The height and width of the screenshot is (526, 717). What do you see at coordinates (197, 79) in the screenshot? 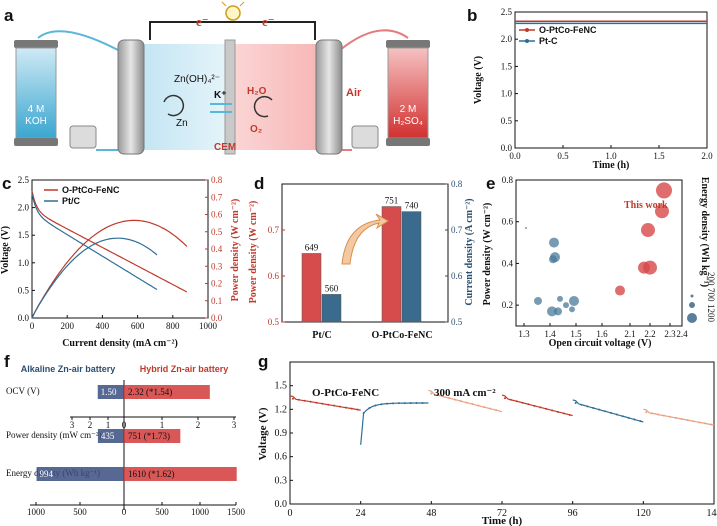
I see `zincate-label: Zn(OH)₄²⁻` at bounding box center [197, 79].